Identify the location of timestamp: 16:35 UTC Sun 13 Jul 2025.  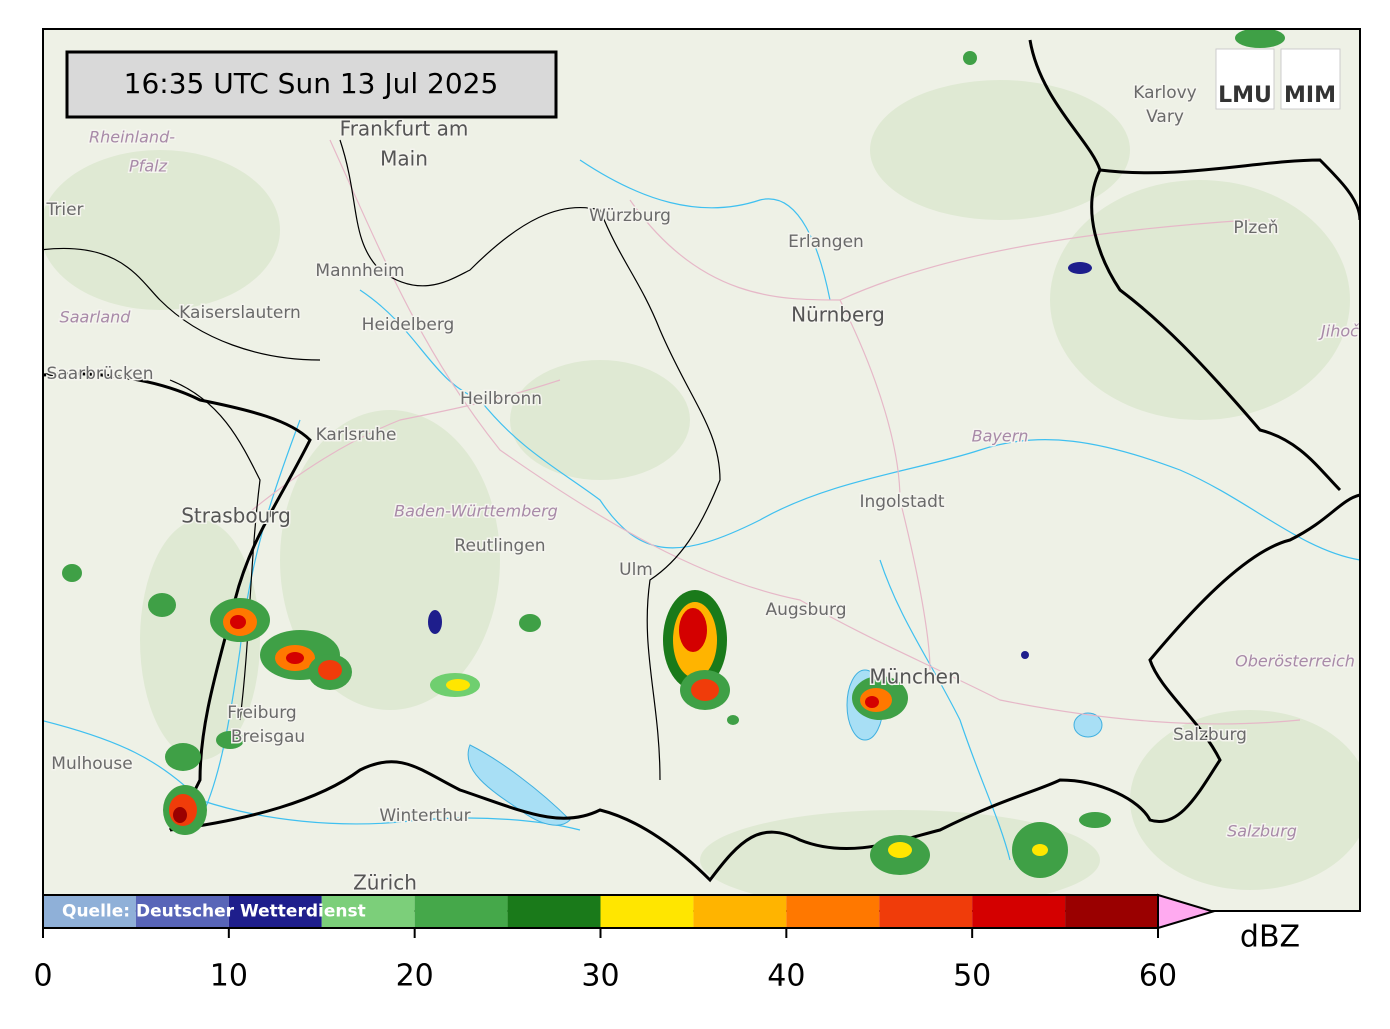
(311, 83).